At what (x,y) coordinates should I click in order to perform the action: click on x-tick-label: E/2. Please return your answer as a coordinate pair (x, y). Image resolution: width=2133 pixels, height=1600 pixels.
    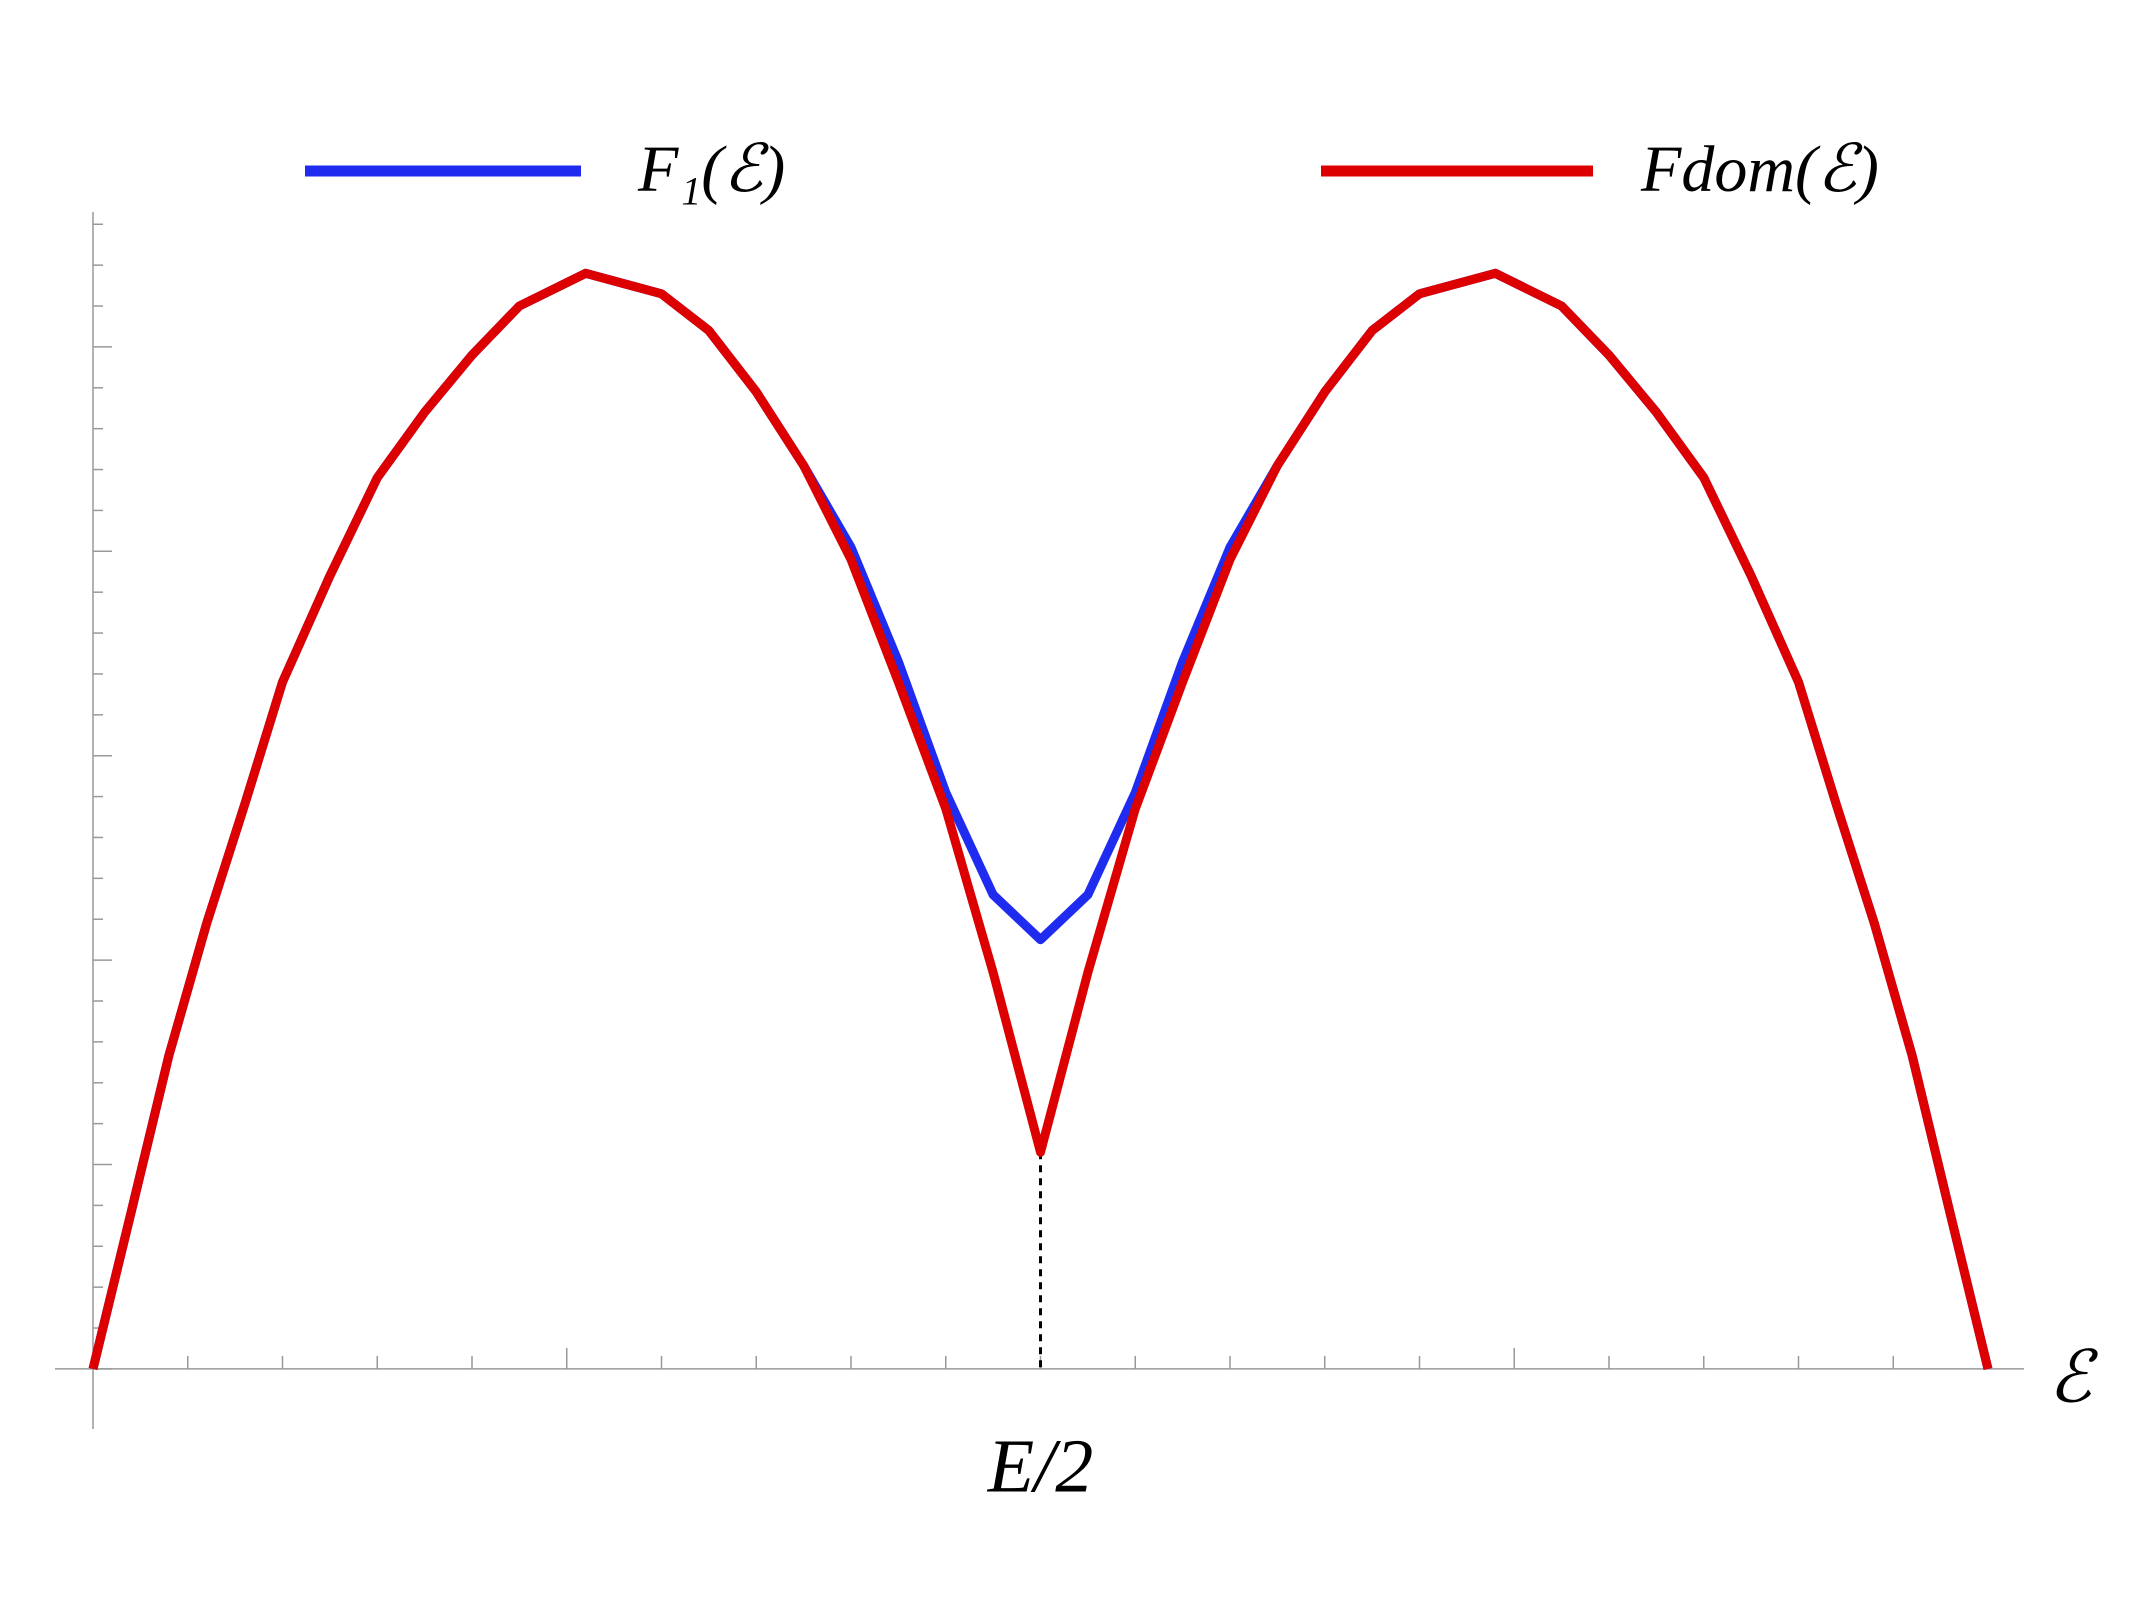
    Looking at the image, I should click on (1040, 1466).